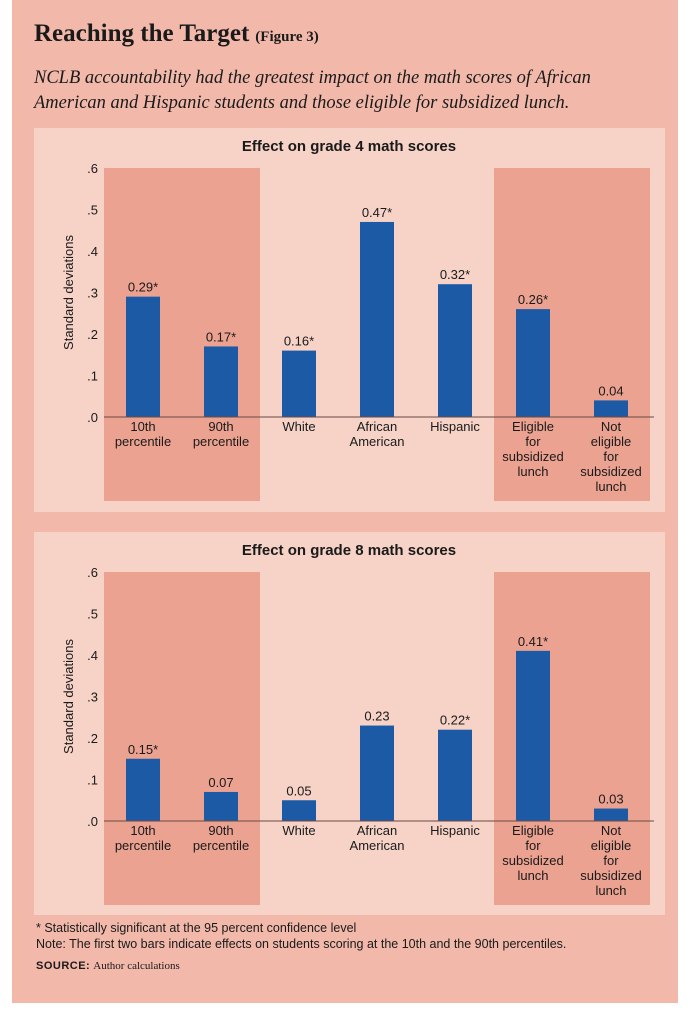 The height and width of the screenshot is (1016, 690). I want to click on chart1-ytick-6: .6, so click(92, 572).